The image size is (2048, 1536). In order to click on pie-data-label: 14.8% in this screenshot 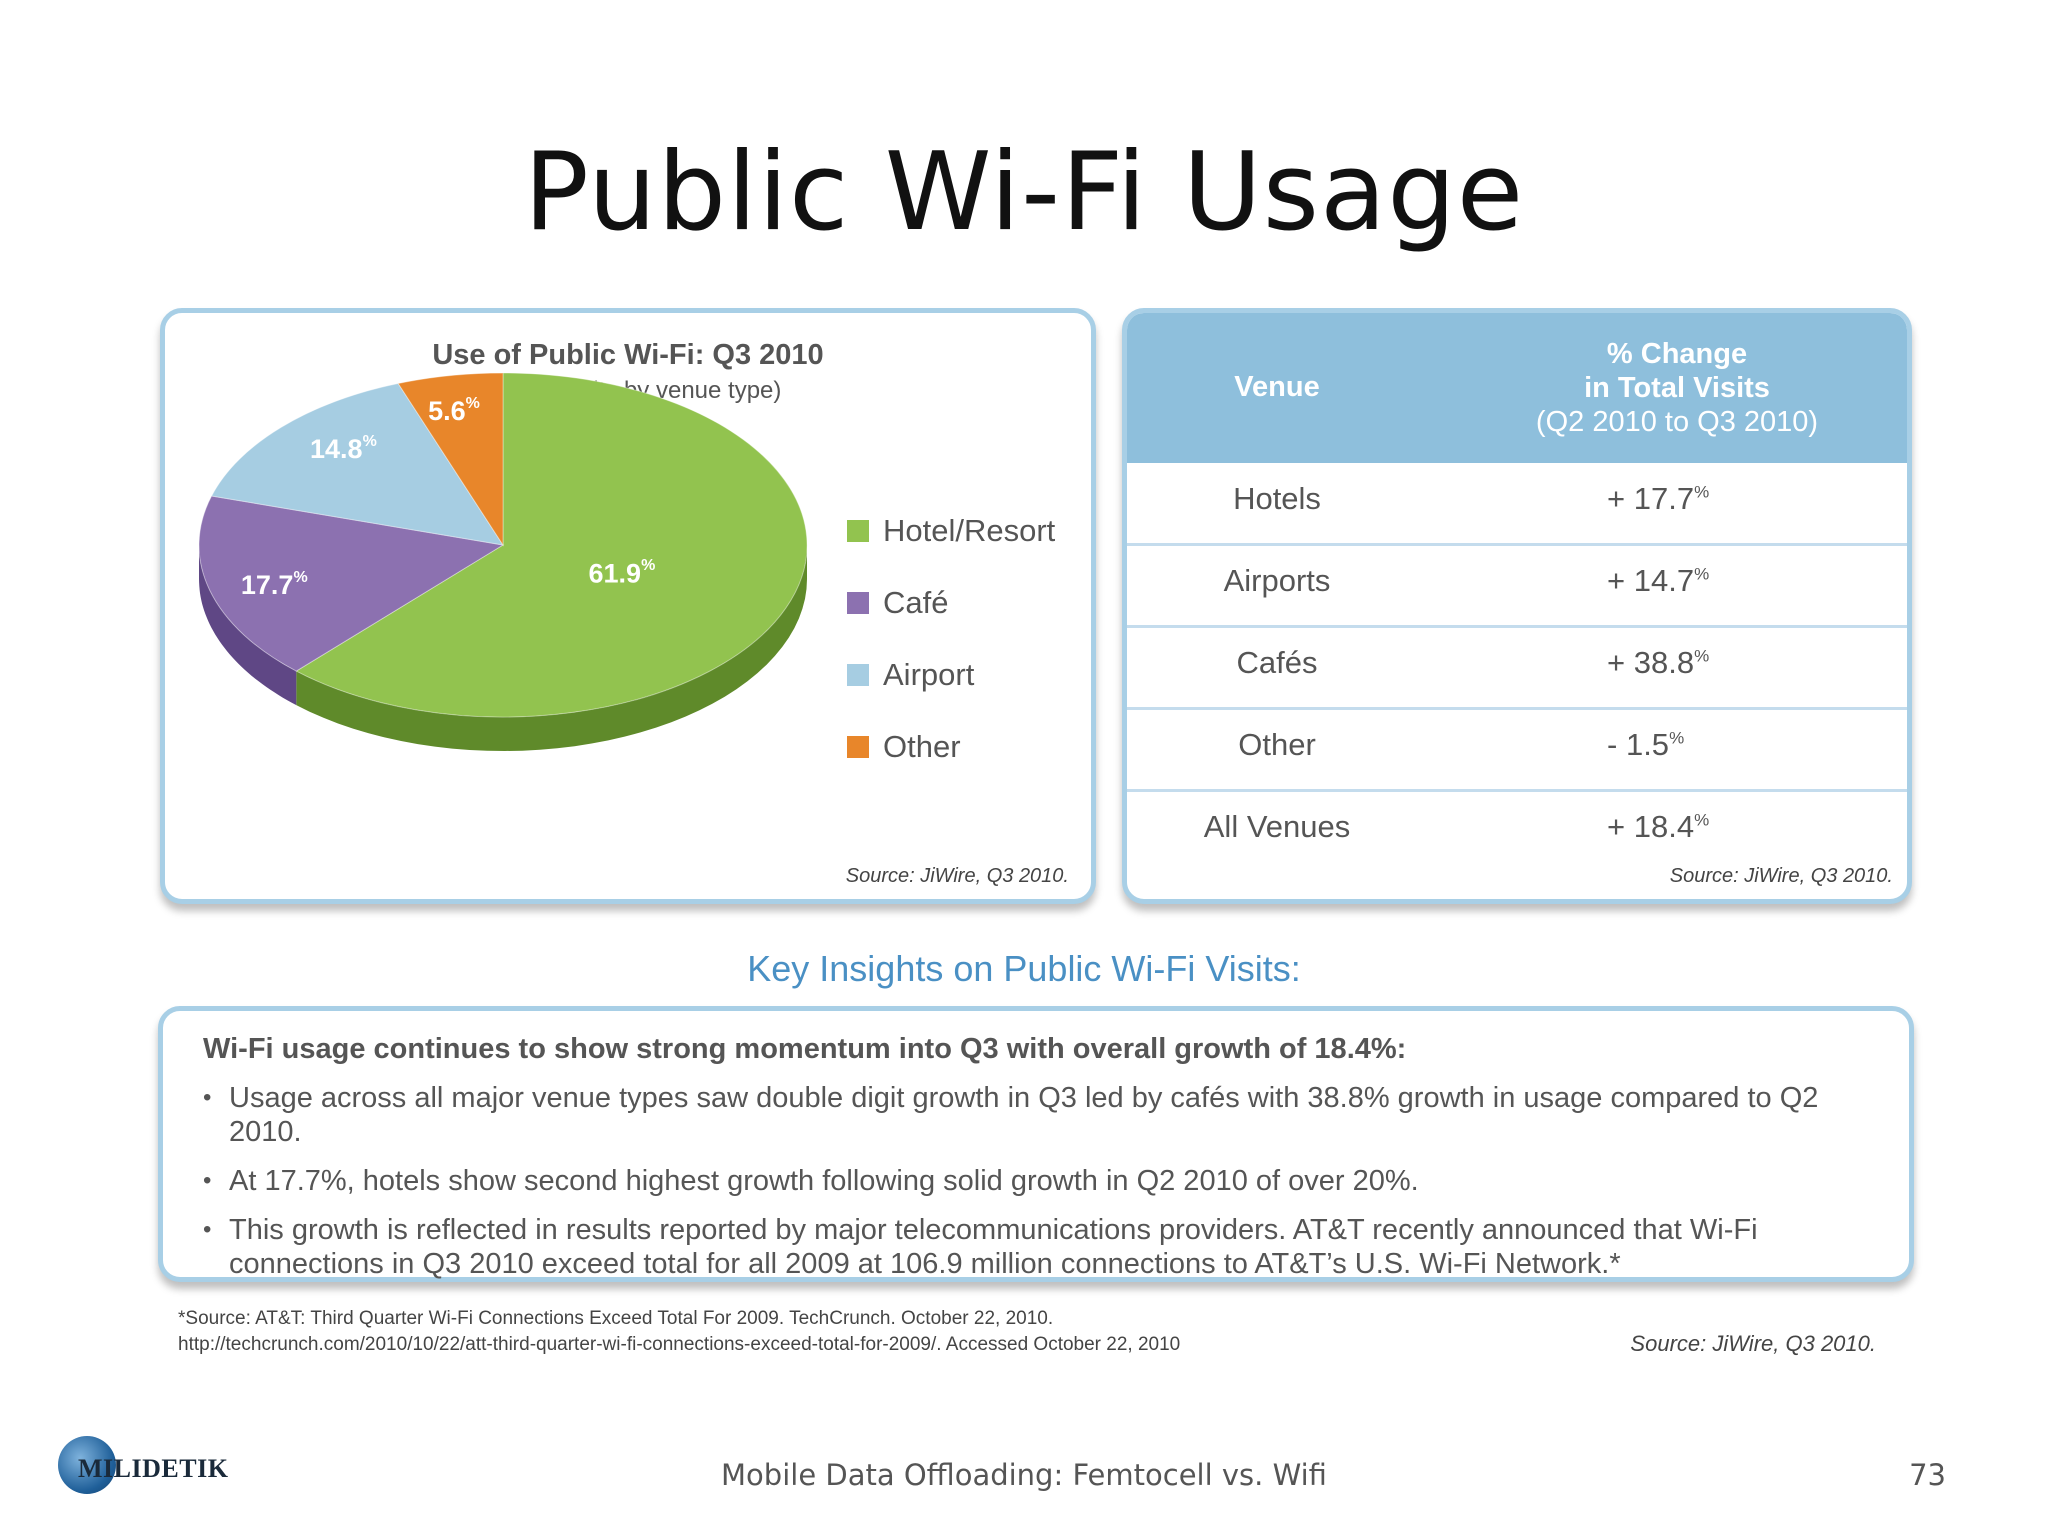, I will do `click(343, 448)`.